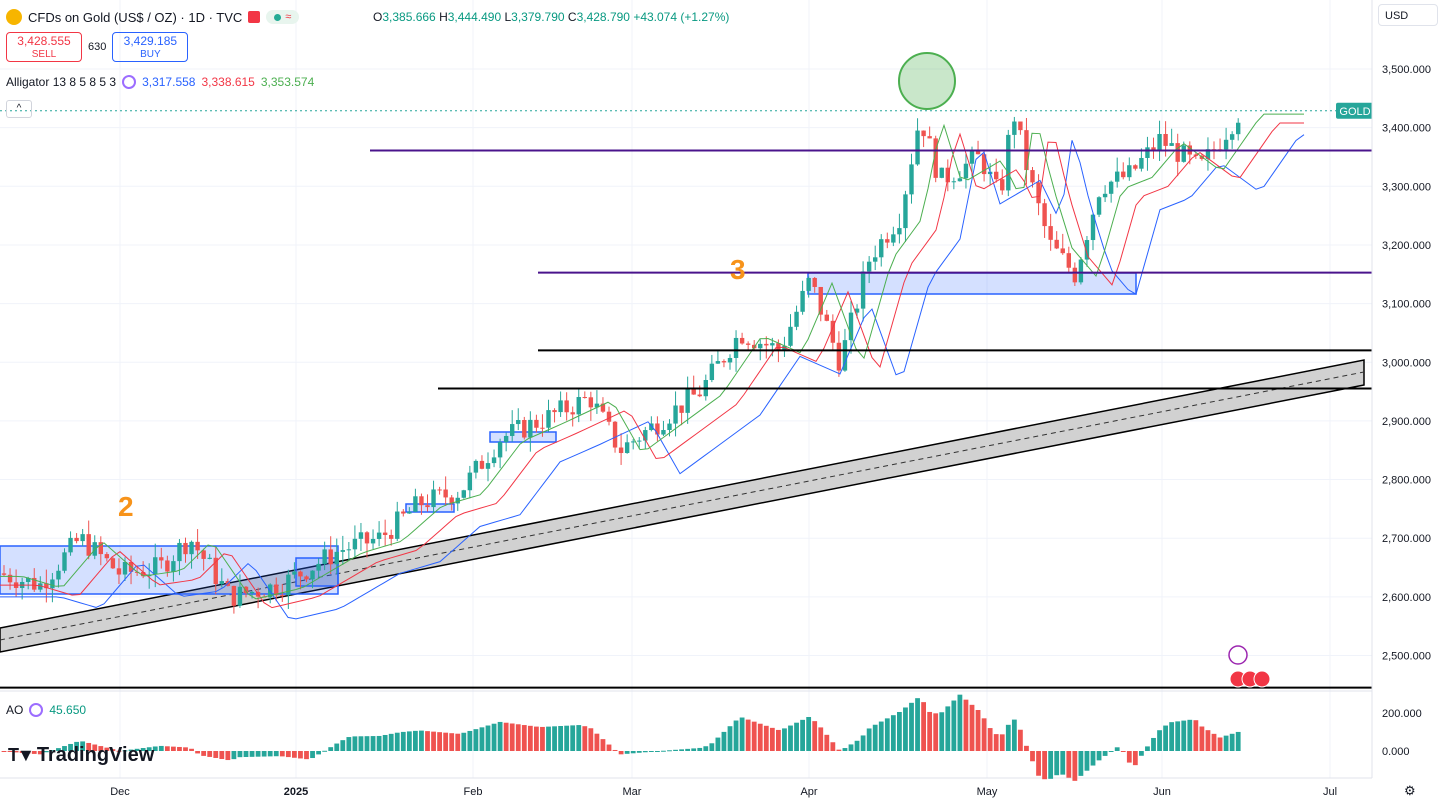  I want to click on x-tick-label: Jul, so click(1330, 792).